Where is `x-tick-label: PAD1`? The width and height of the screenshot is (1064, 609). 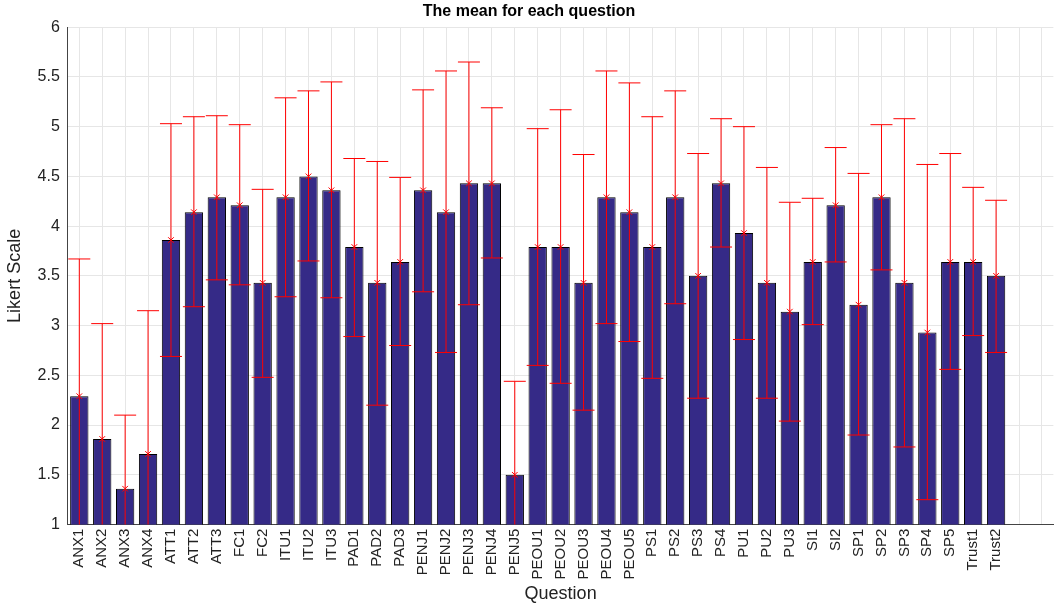
x-tick-label: PAD1 is located at coordinates (353, 547).